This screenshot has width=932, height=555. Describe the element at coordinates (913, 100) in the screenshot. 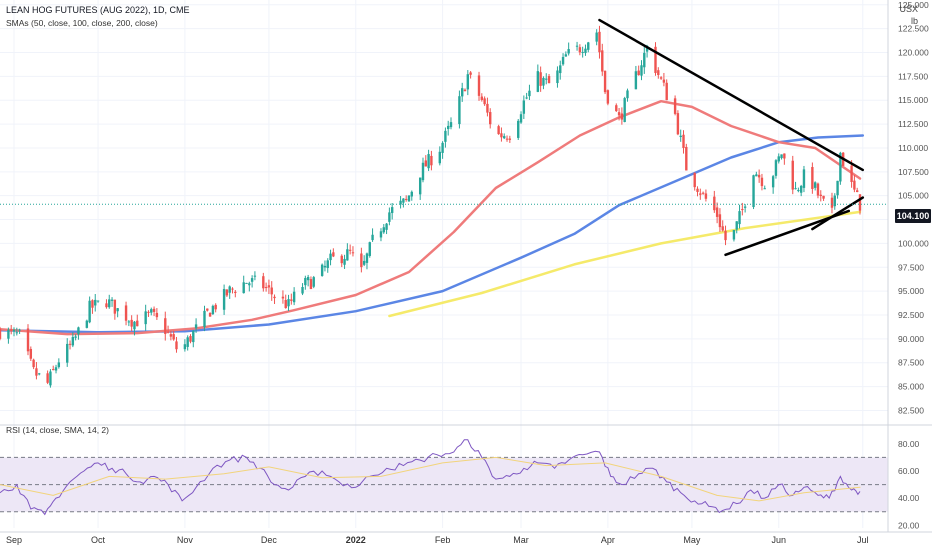

I see `y-tick-label: 115.000` at that location.